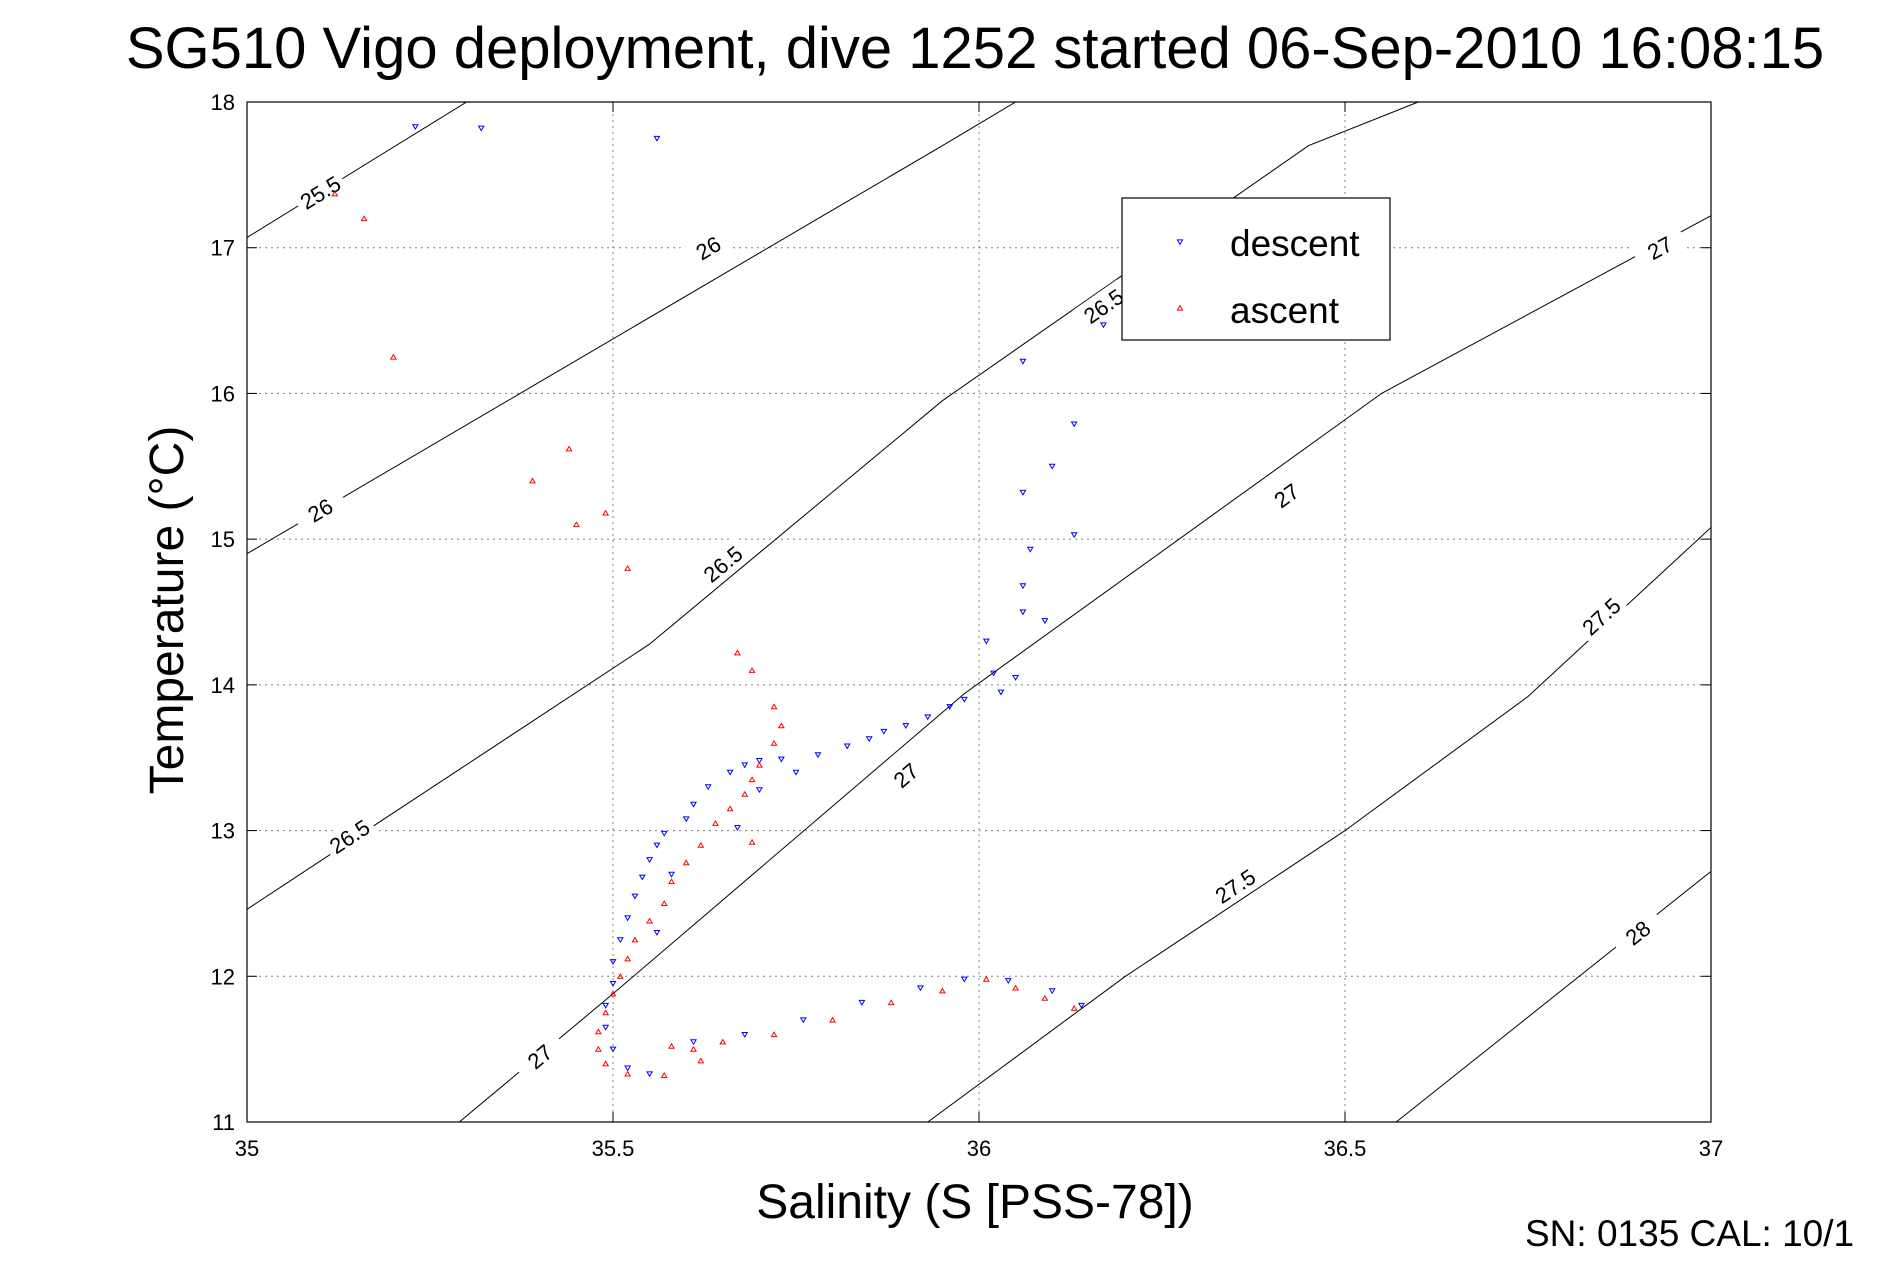 This screenshot has height=1262, width=1891. I want to click on legend-marker-descent-shape, so click(1180, 242).